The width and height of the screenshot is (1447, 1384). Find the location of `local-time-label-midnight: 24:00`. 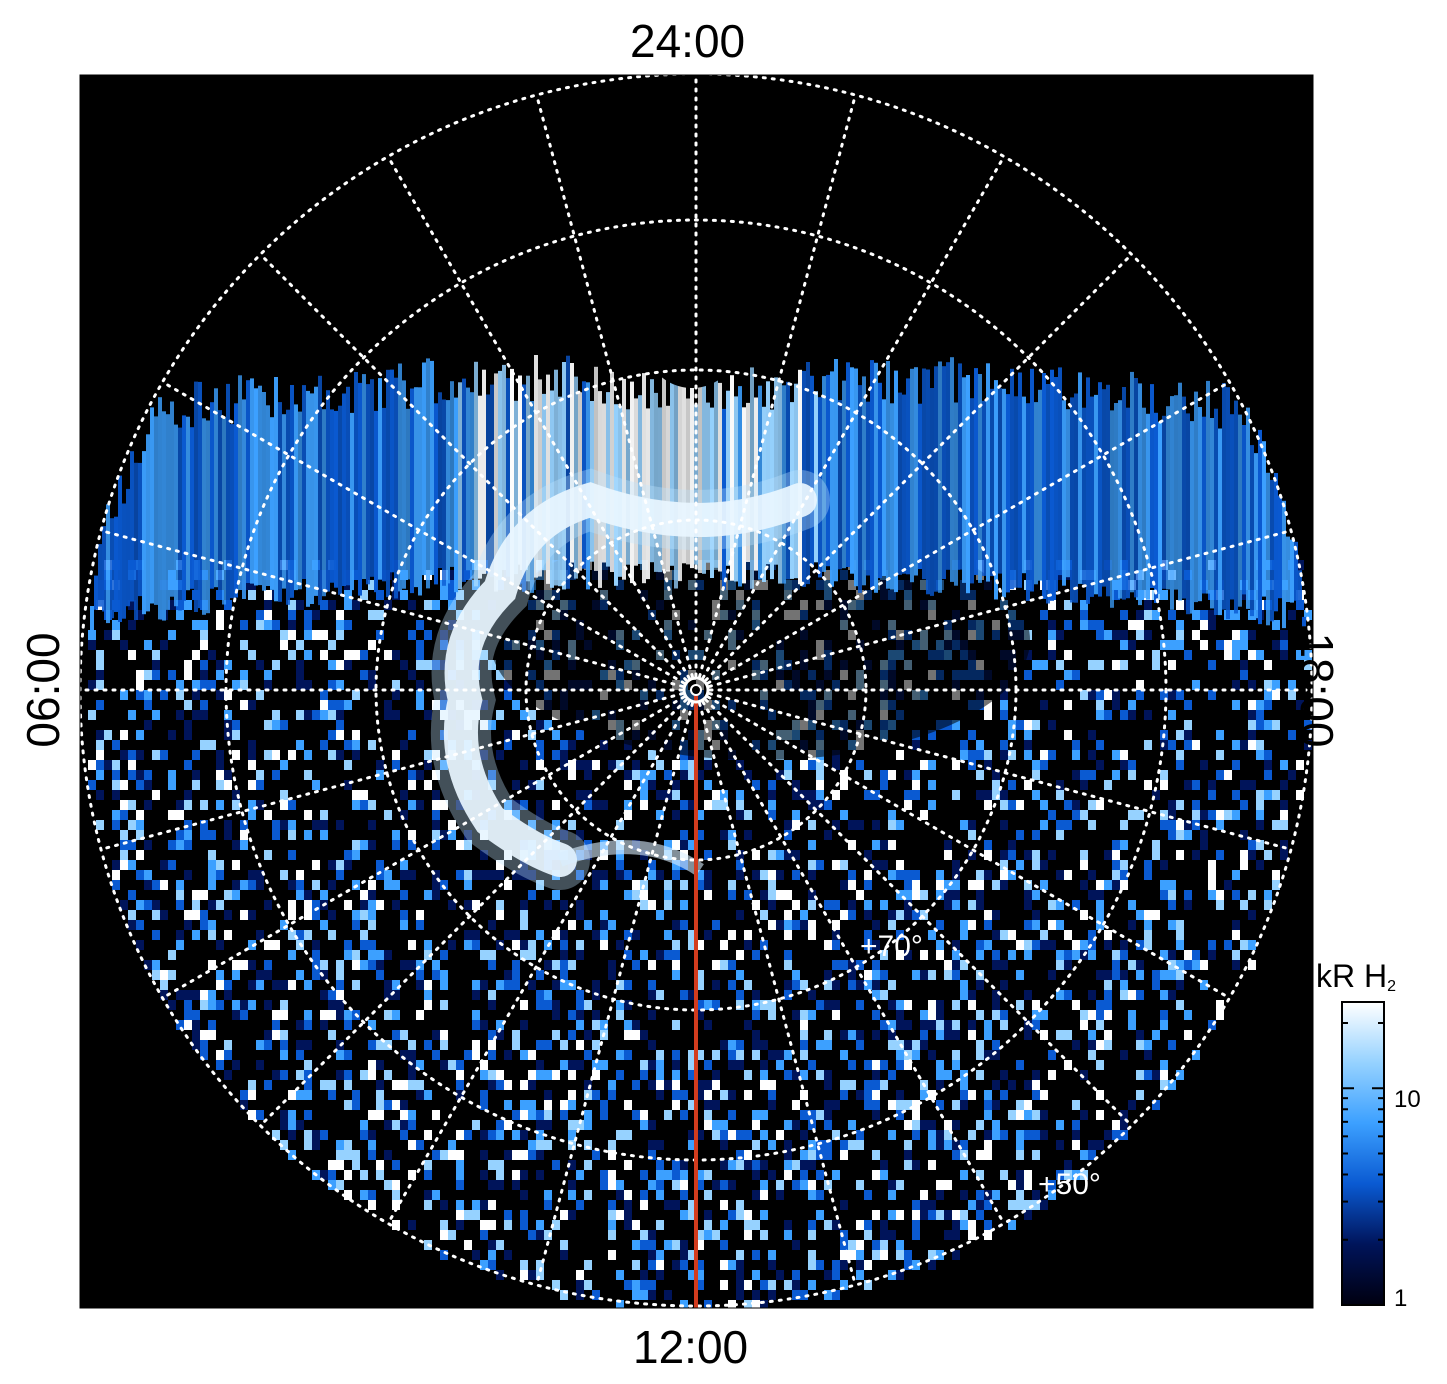

local-time-label-midnight: 24:00 is located at coordinates (688, 41).